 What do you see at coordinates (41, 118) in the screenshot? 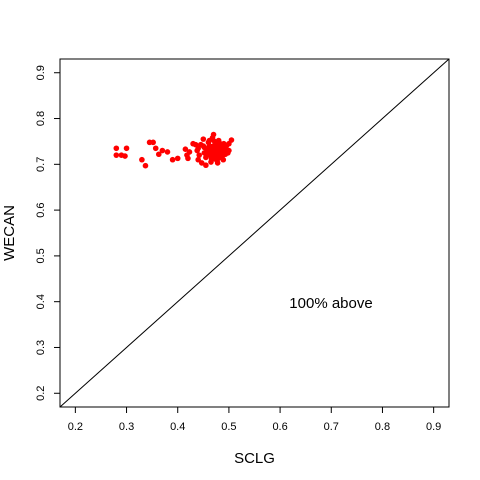
I see `y-tick-label: 0.8` at bounding box center [41, 118].